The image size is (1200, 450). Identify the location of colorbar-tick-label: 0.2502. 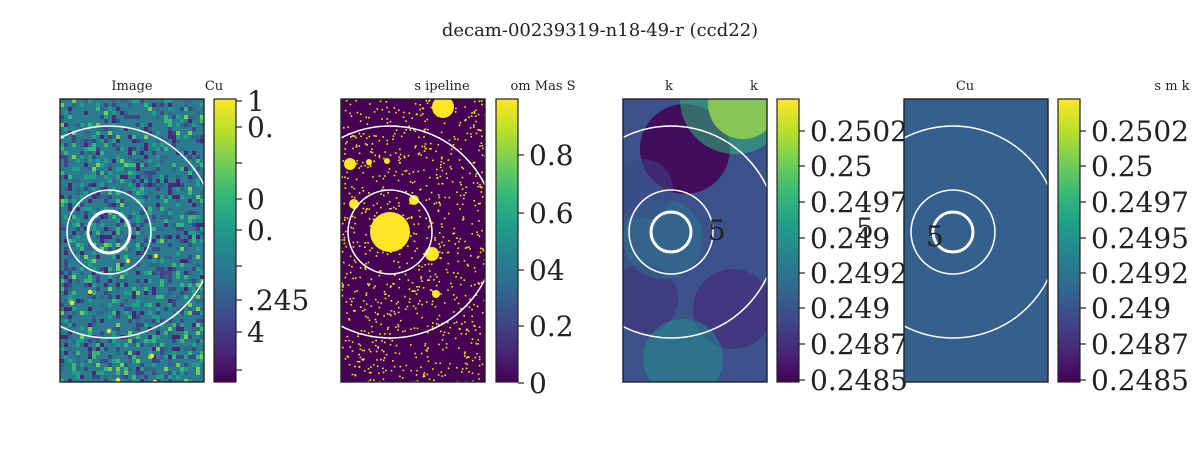
(1140, 131).